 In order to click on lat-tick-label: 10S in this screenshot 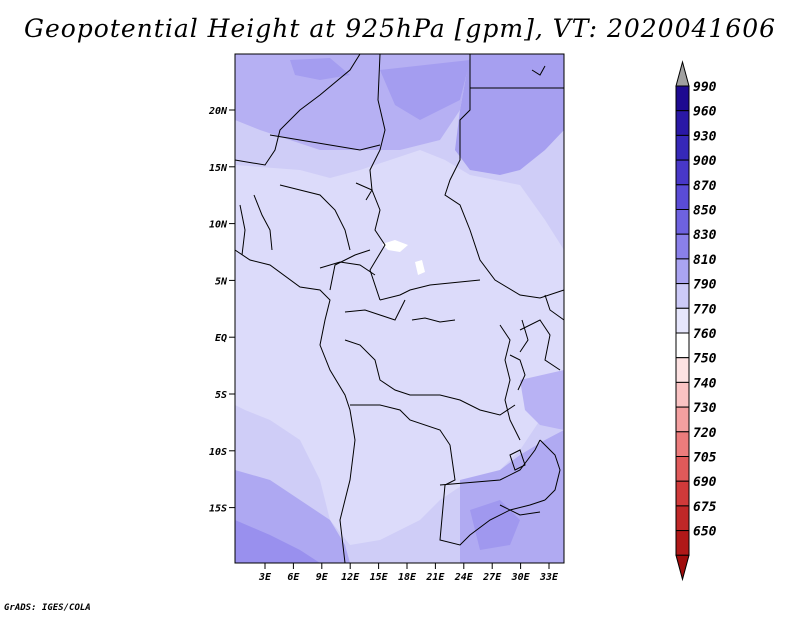, I will do `click(218, 452)`.